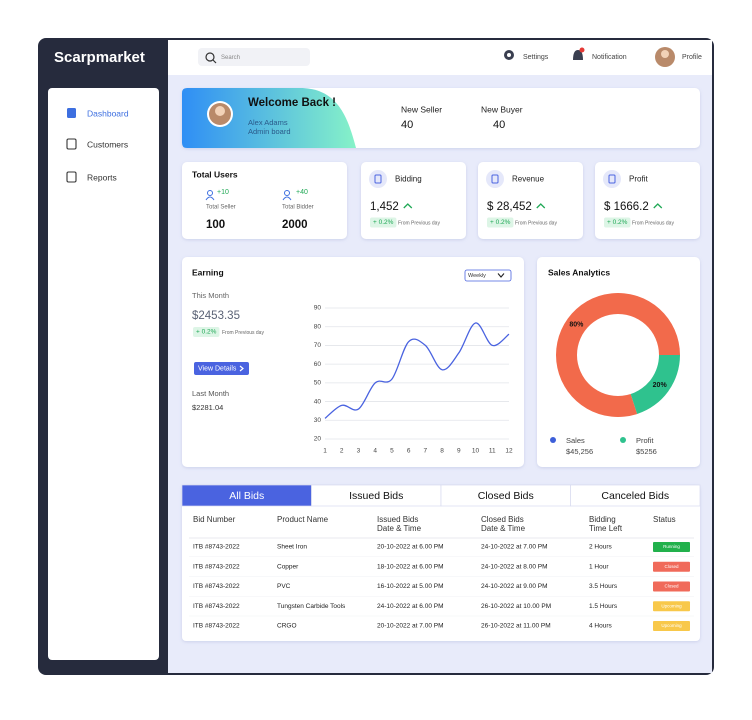 The width and height of the screenshot is (752, 720). What do you see at coordinates (295, 225) in the screenshot?
I see `user-value: 2000` at bounding box center [295, 225].